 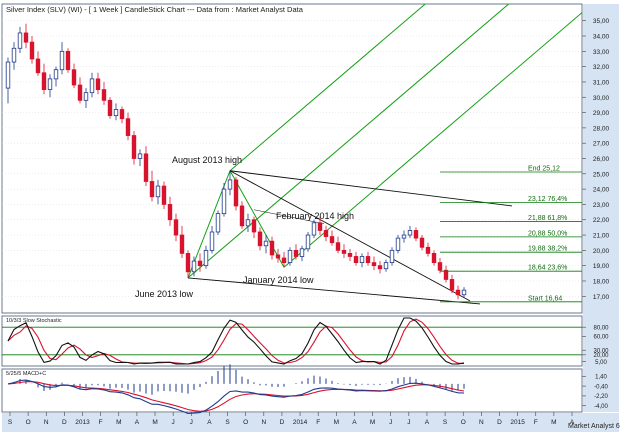 I want to click on stochastic-k-line, so click(x=236, y=341).